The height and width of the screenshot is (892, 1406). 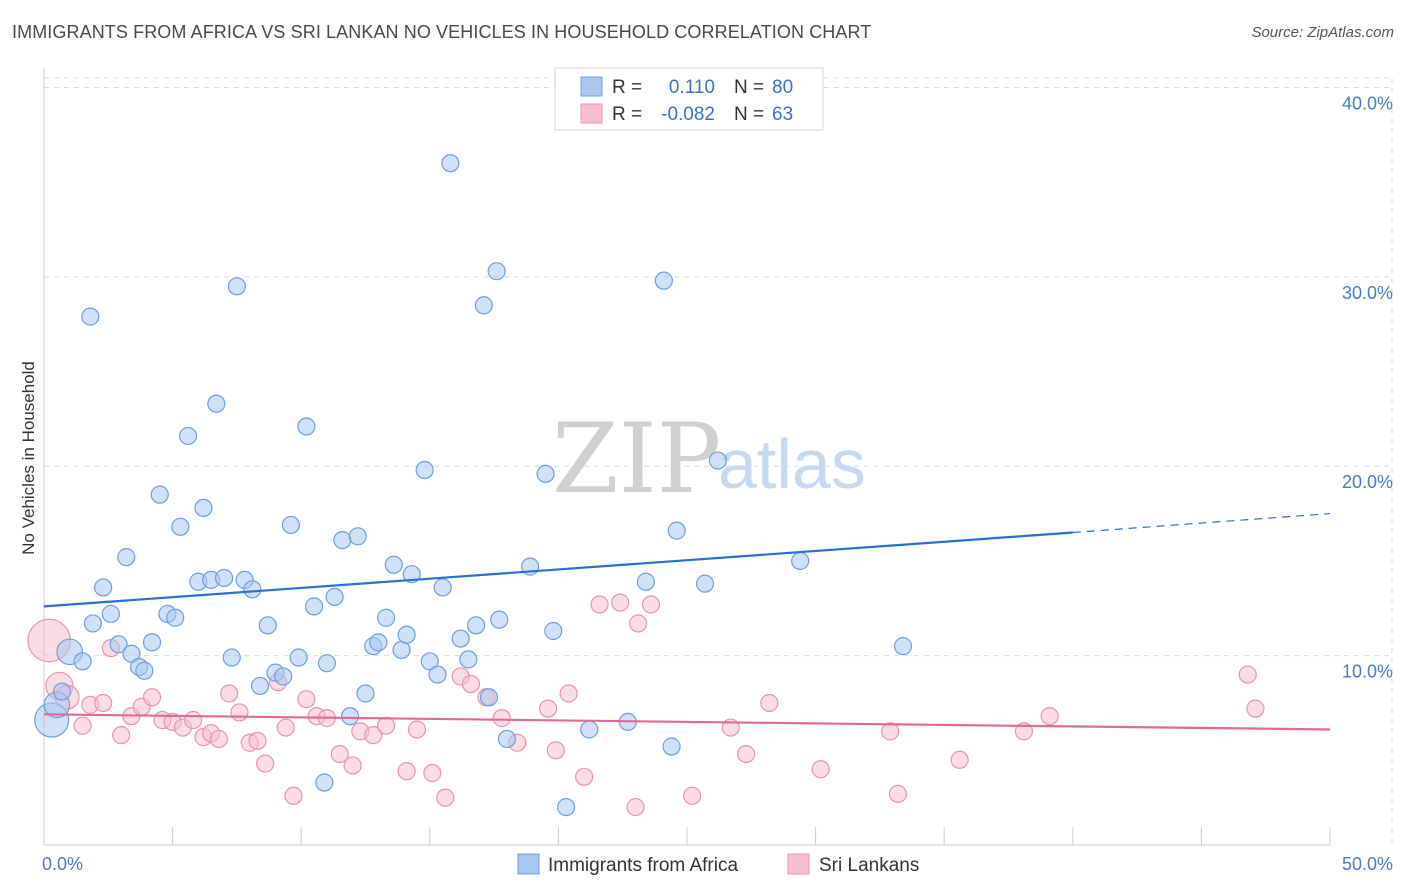 What do you see at coordinates (62, 864) in the screenshot?
I see `x-tick-label-0: 0.0%` at bounding box center [62, 864].